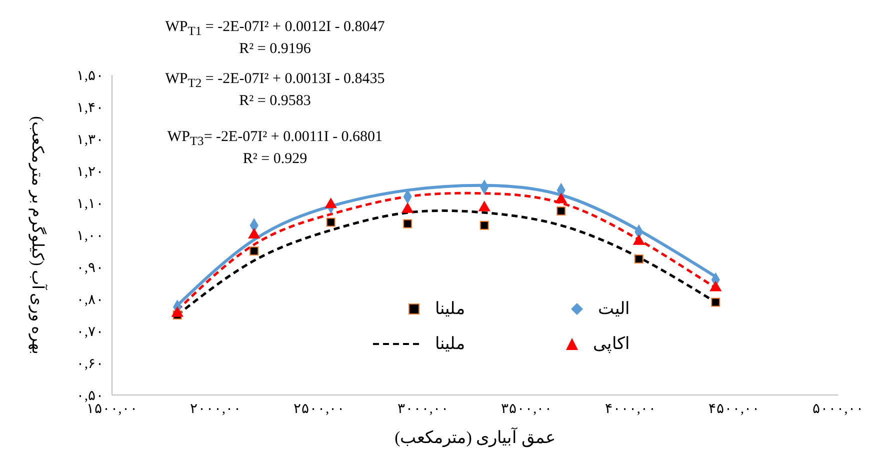 This screenshot has width=871, height=465. What do you see at coordinates (630, 409) in the screenshot?
I see `x-tick-label: ۴۰۰۰,۰۰` at bounding box center [630, 409].